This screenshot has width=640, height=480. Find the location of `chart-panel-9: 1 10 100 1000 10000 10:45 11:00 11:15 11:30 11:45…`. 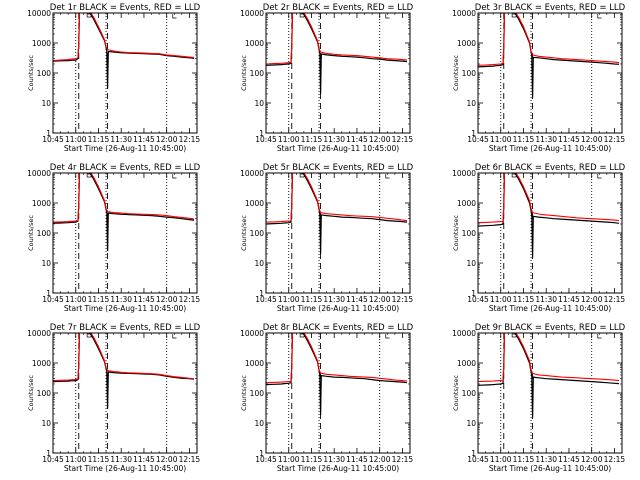

chart-panel-9: 1 10 100 1000 10000 10:45 11:00 11:15 11:30 11:45… is located at coordinates (539, 398).